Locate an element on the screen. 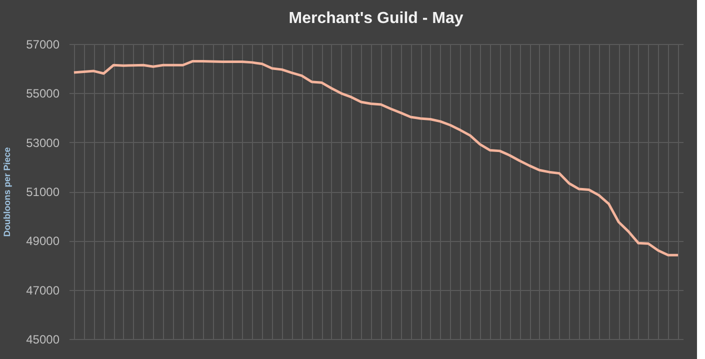  y-tick-label: 47000 is located at coordinates (43, 290).